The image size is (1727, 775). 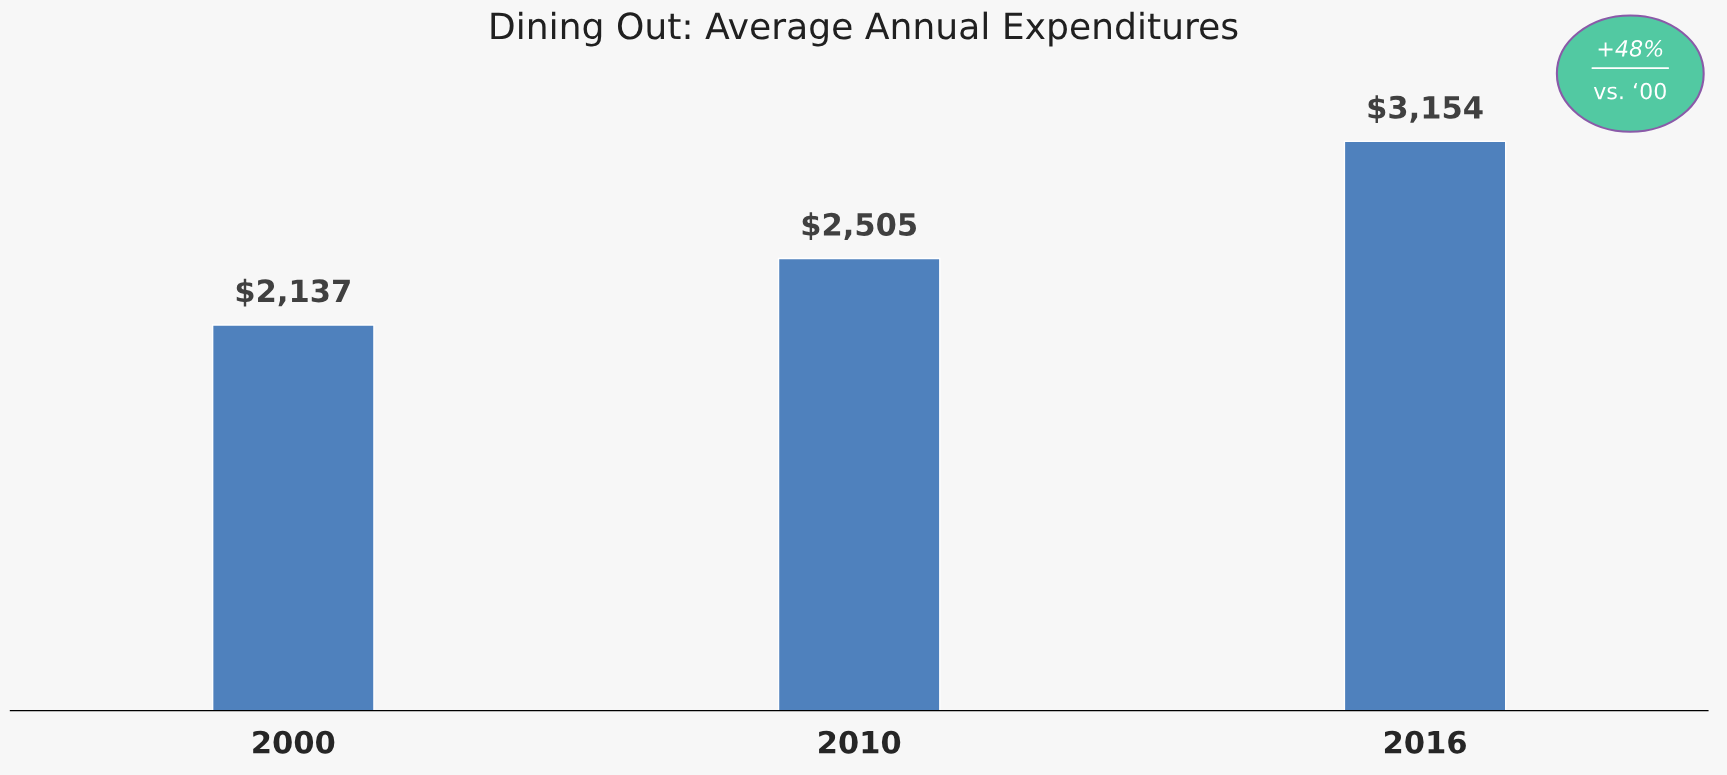 I want to click on chart-title: Dining Out: Average Annual Expenditures, so click(x=864, y=29).